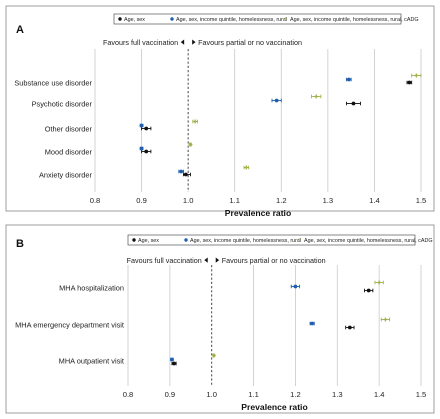 The height and width of the screenshot is (419, 440). Describe the element at coordinates (286, 20) in the screenshot. I see `legend-marker: +` at that location.